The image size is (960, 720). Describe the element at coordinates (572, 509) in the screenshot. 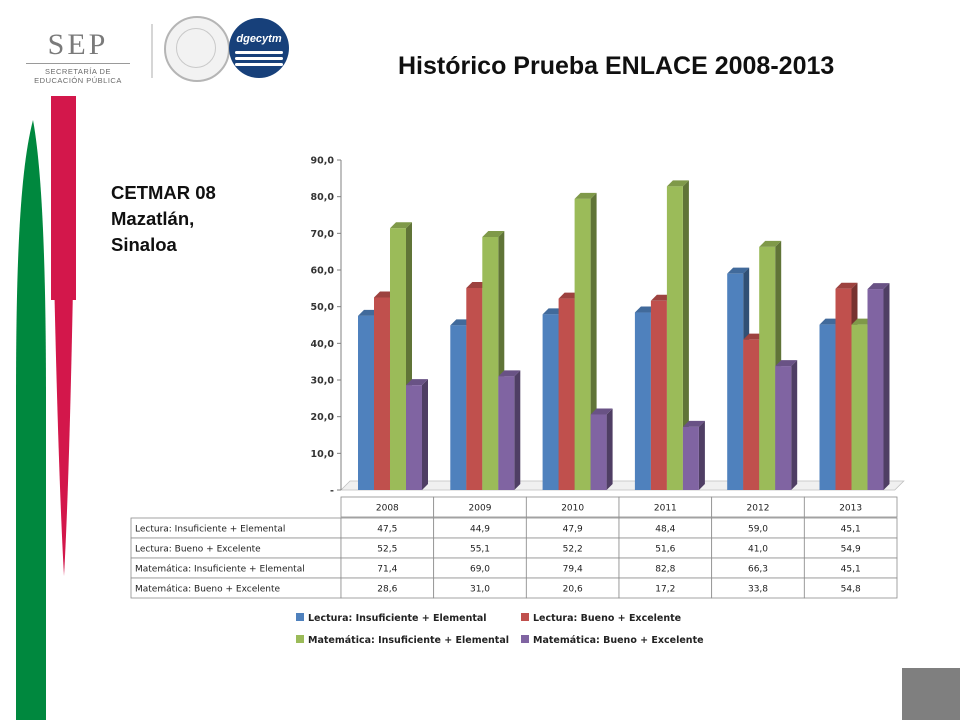

I see `table-header-label: 2010` at that location.